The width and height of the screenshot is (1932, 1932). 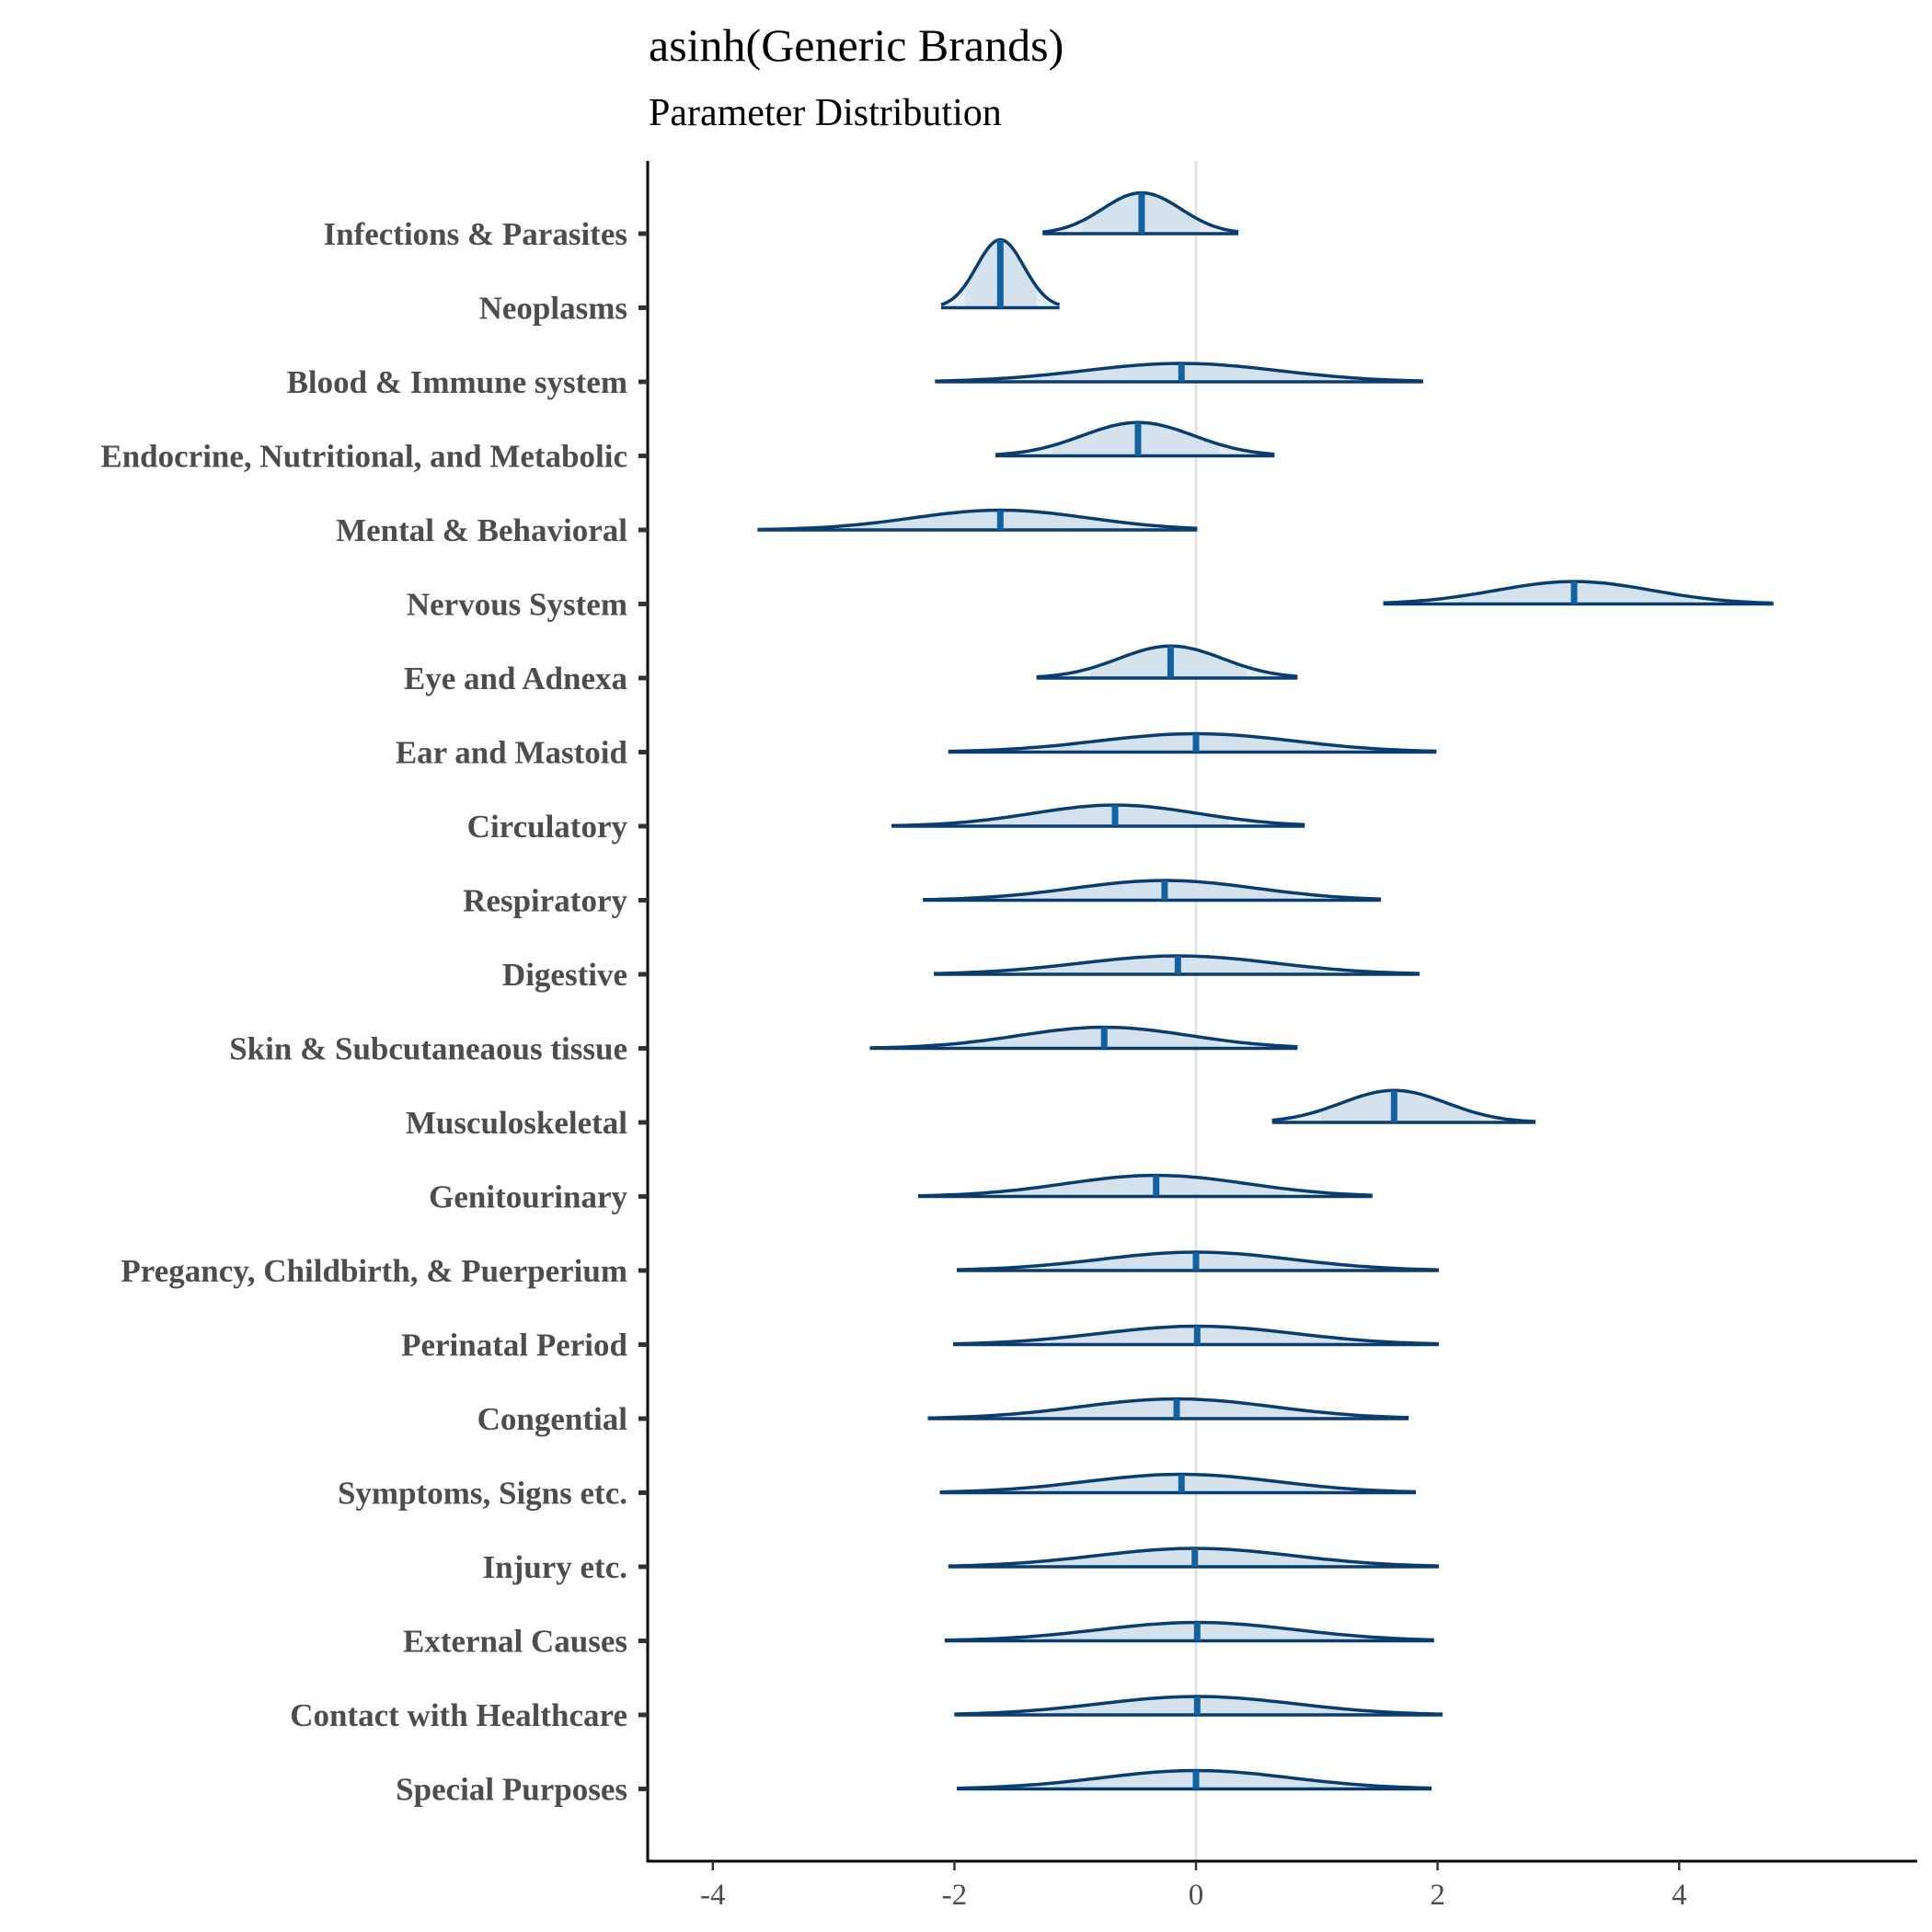 I want to click on y-tick-label: Perinatal Period, so click(x=514, y=1345).